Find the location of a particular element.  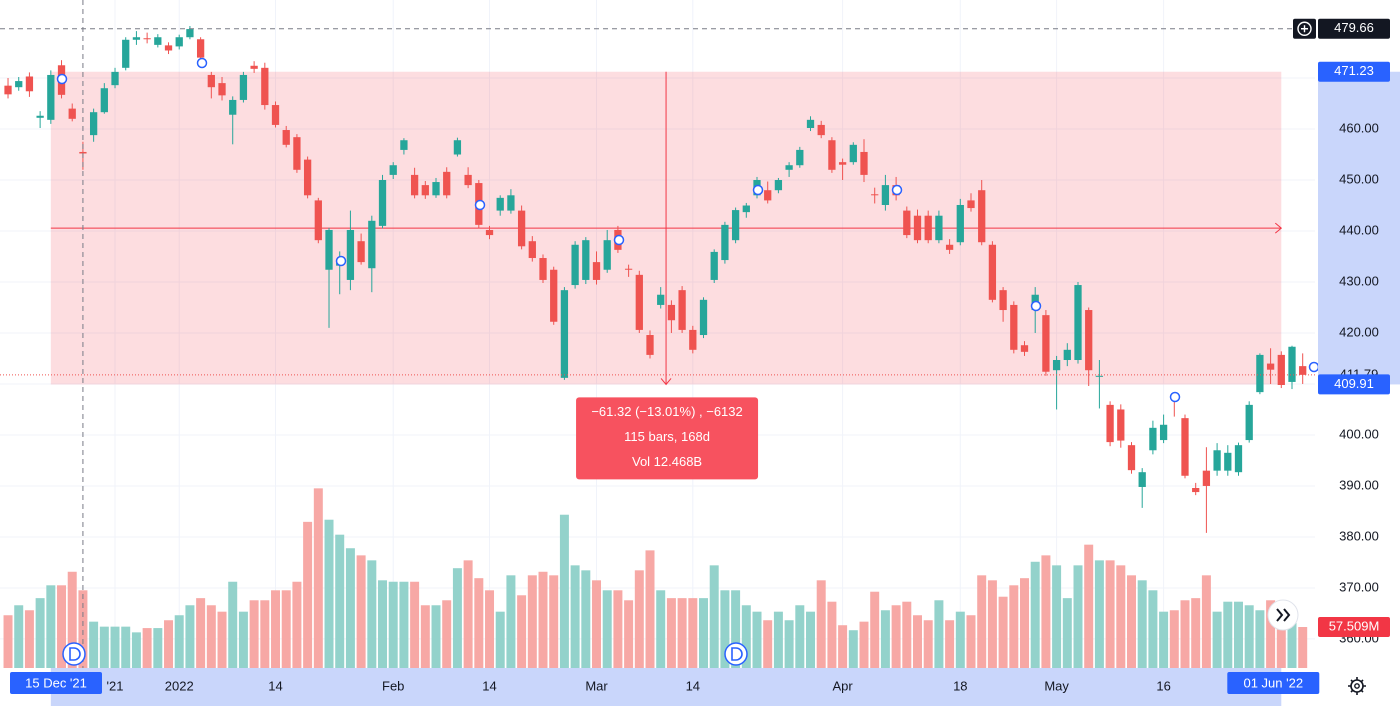

y-tick-label: 370.00 is located at coordinates (1359, 586).